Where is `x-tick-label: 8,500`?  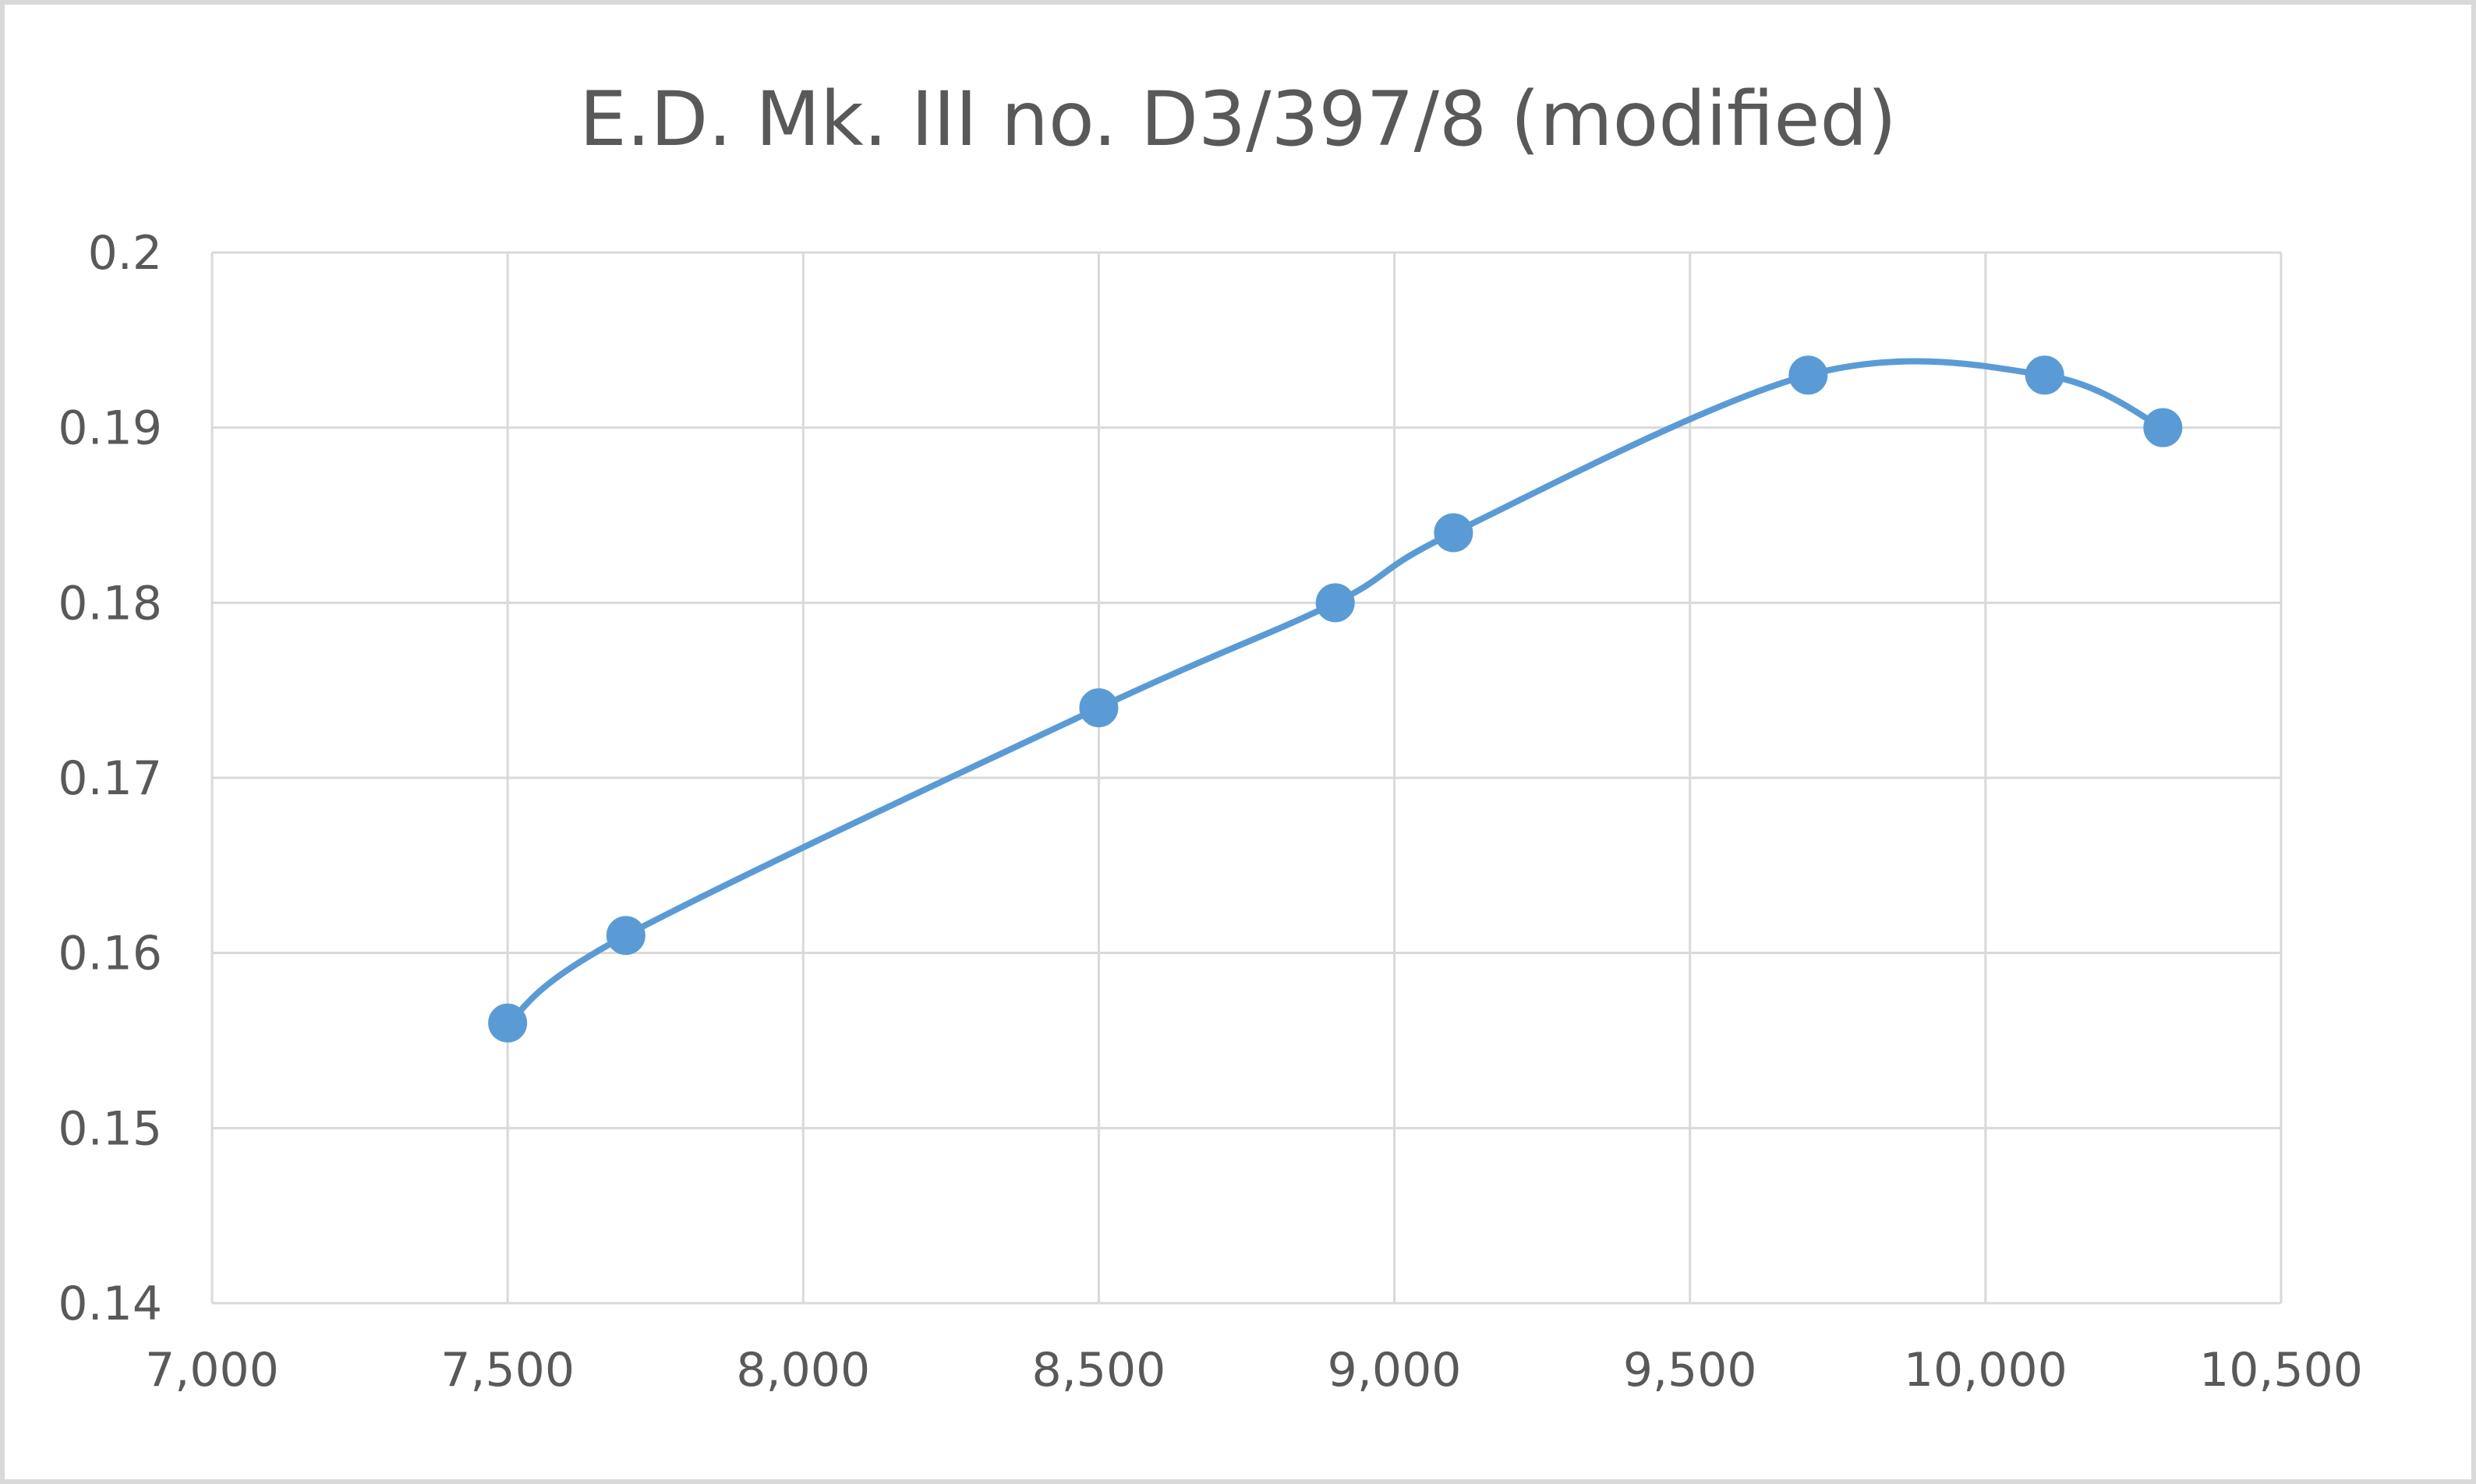
x-tick-label: 8,500 is located at coordinates (1099, 1370).